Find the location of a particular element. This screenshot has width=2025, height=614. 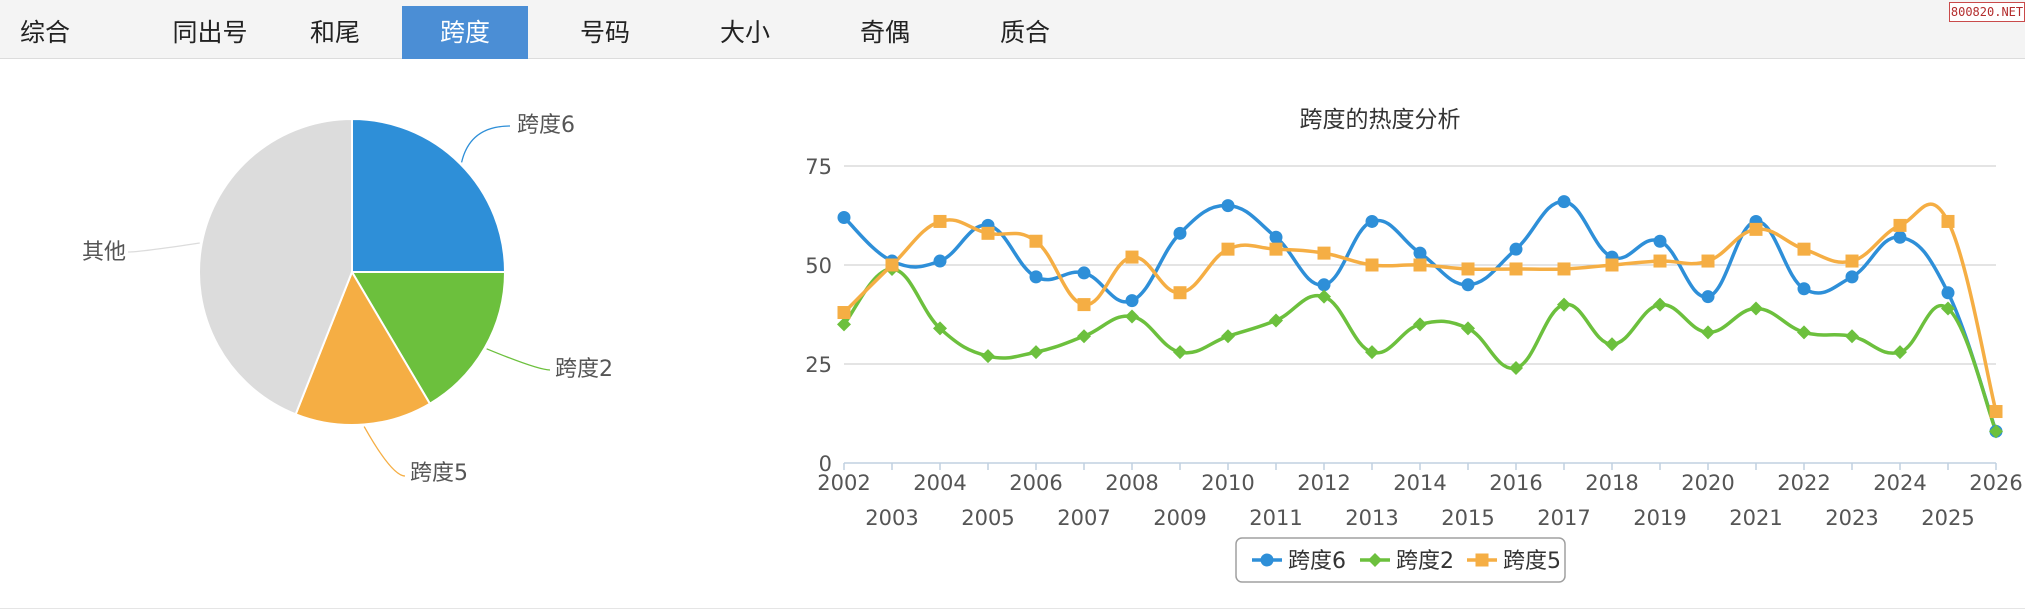

y-tick-label-2: 50 is located at coordinates (818, 266).